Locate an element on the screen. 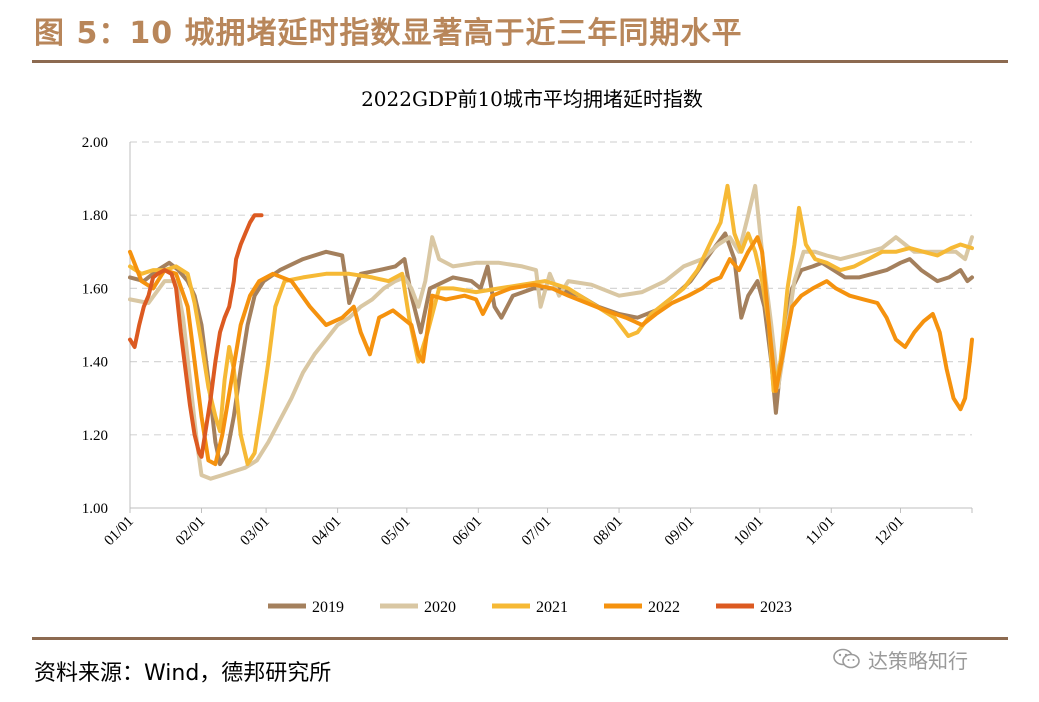  x-tick-label: 10/01 is located at coordinates (748, 531).